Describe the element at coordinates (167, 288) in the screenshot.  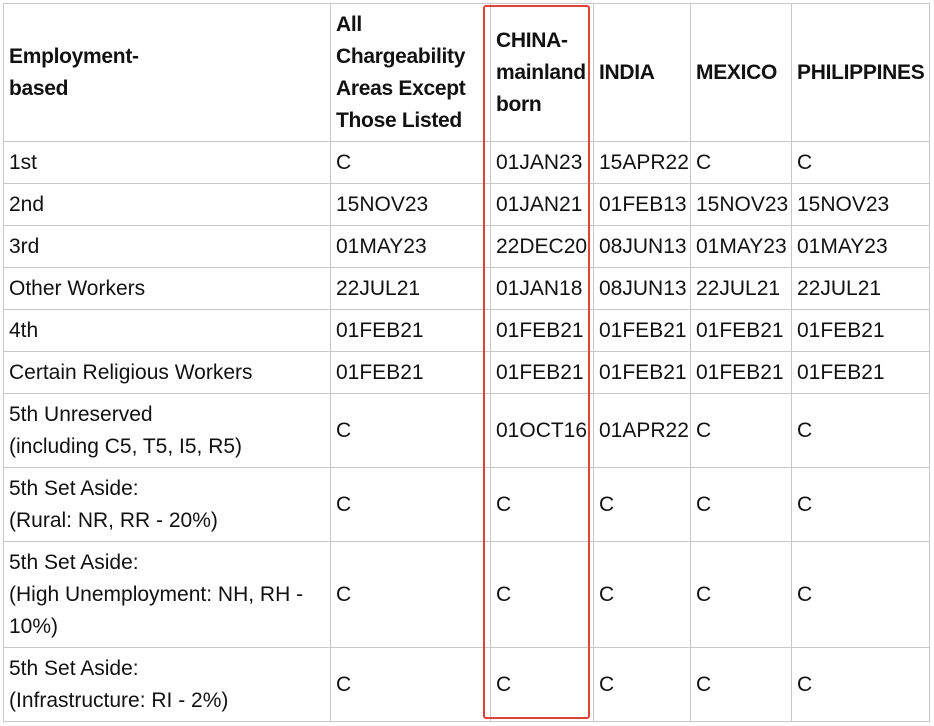
I see `category-cell: Other Workers` at that location.